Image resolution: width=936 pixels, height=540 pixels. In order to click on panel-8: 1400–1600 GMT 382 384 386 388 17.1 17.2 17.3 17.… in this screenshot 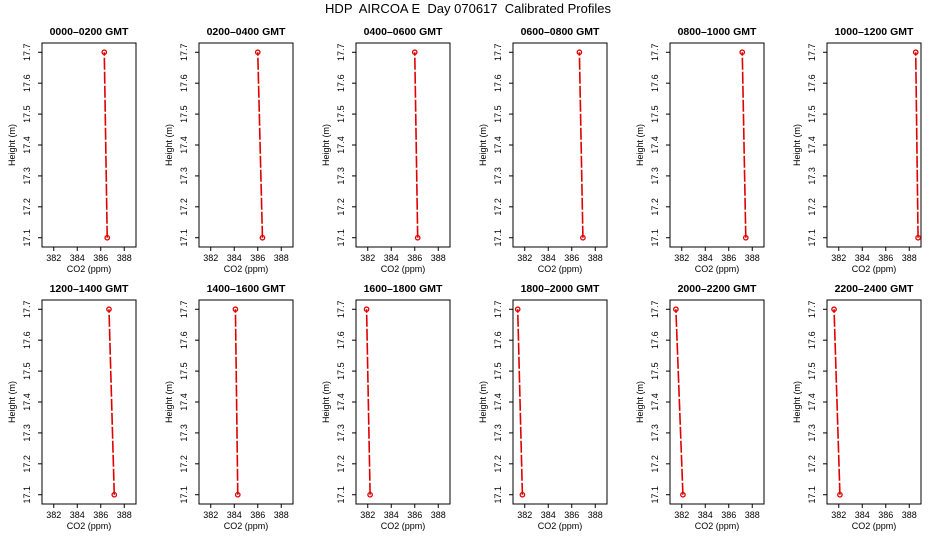, I will do `click(229, 407)`.